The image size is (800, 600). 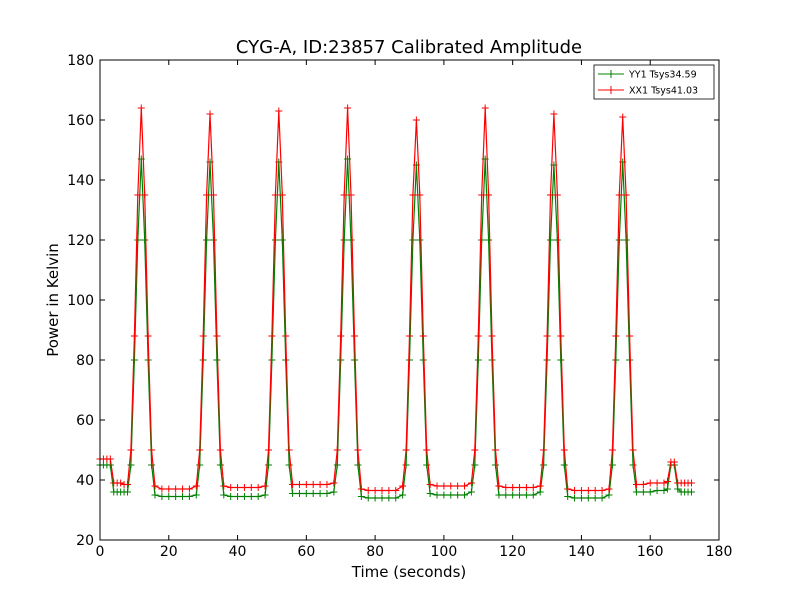 What do you see at coordinates (53, 300) in the screenshot?
I see `y-axis-label: Power in Kelvin` at bounding box center [53, 300].